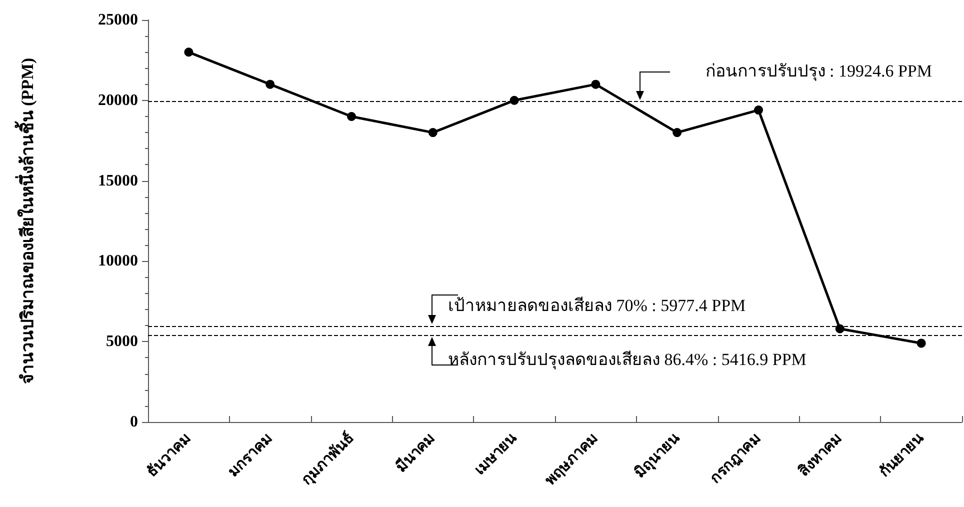 Image resolution: width=964 pixels, height=507 pixels. What do you see at coordinates (118, 20) in the screenshot?
I see `y-tick-label: 25000` at bounding box center [118, 20].